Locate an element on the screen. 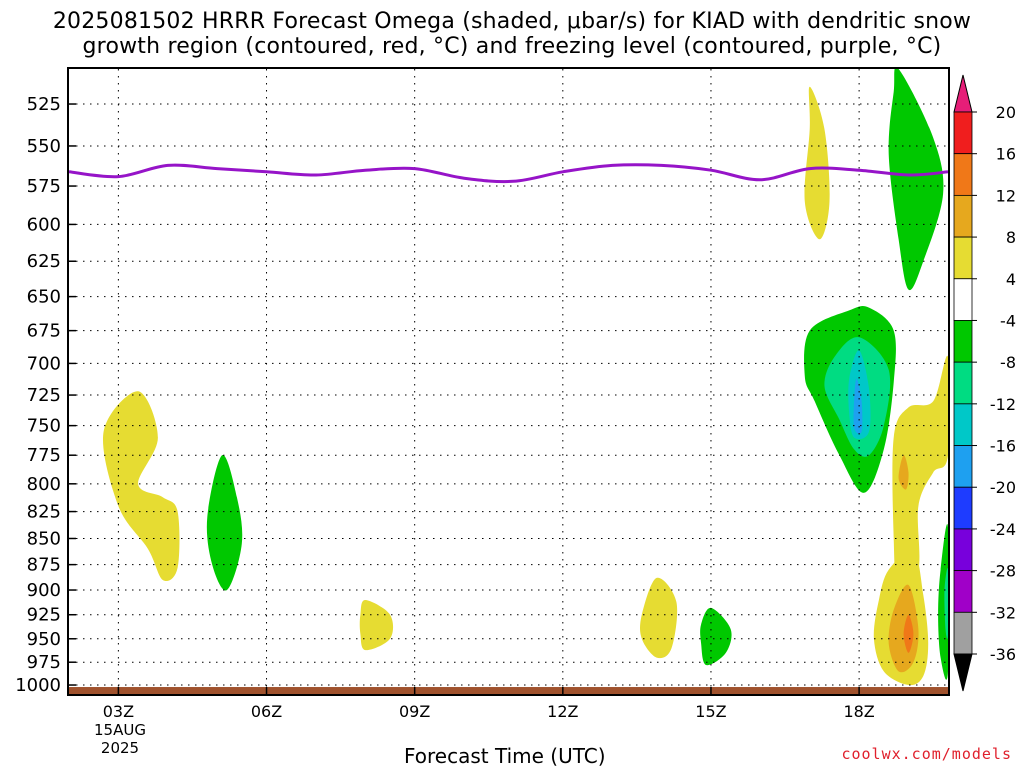  footer-credit: coolwx.com/models is located at coordinates (926, 754).